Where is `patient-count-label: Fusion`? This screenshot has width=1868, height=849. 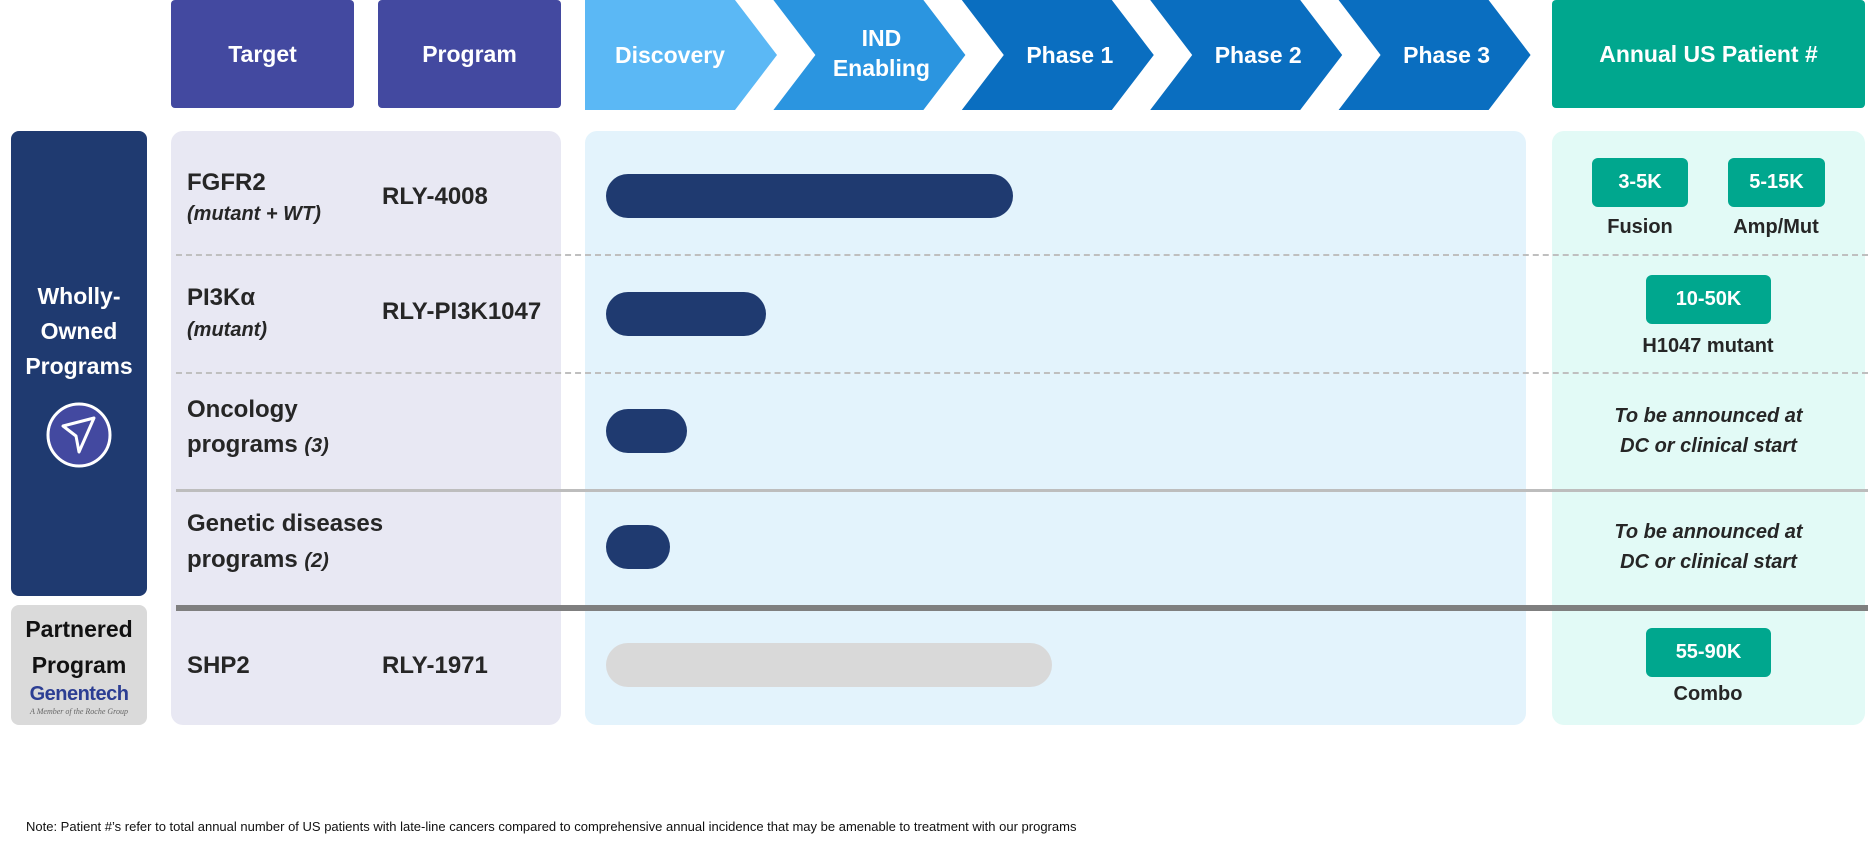 patient-count-label: Fusion is located at coordinates (1640, 227).